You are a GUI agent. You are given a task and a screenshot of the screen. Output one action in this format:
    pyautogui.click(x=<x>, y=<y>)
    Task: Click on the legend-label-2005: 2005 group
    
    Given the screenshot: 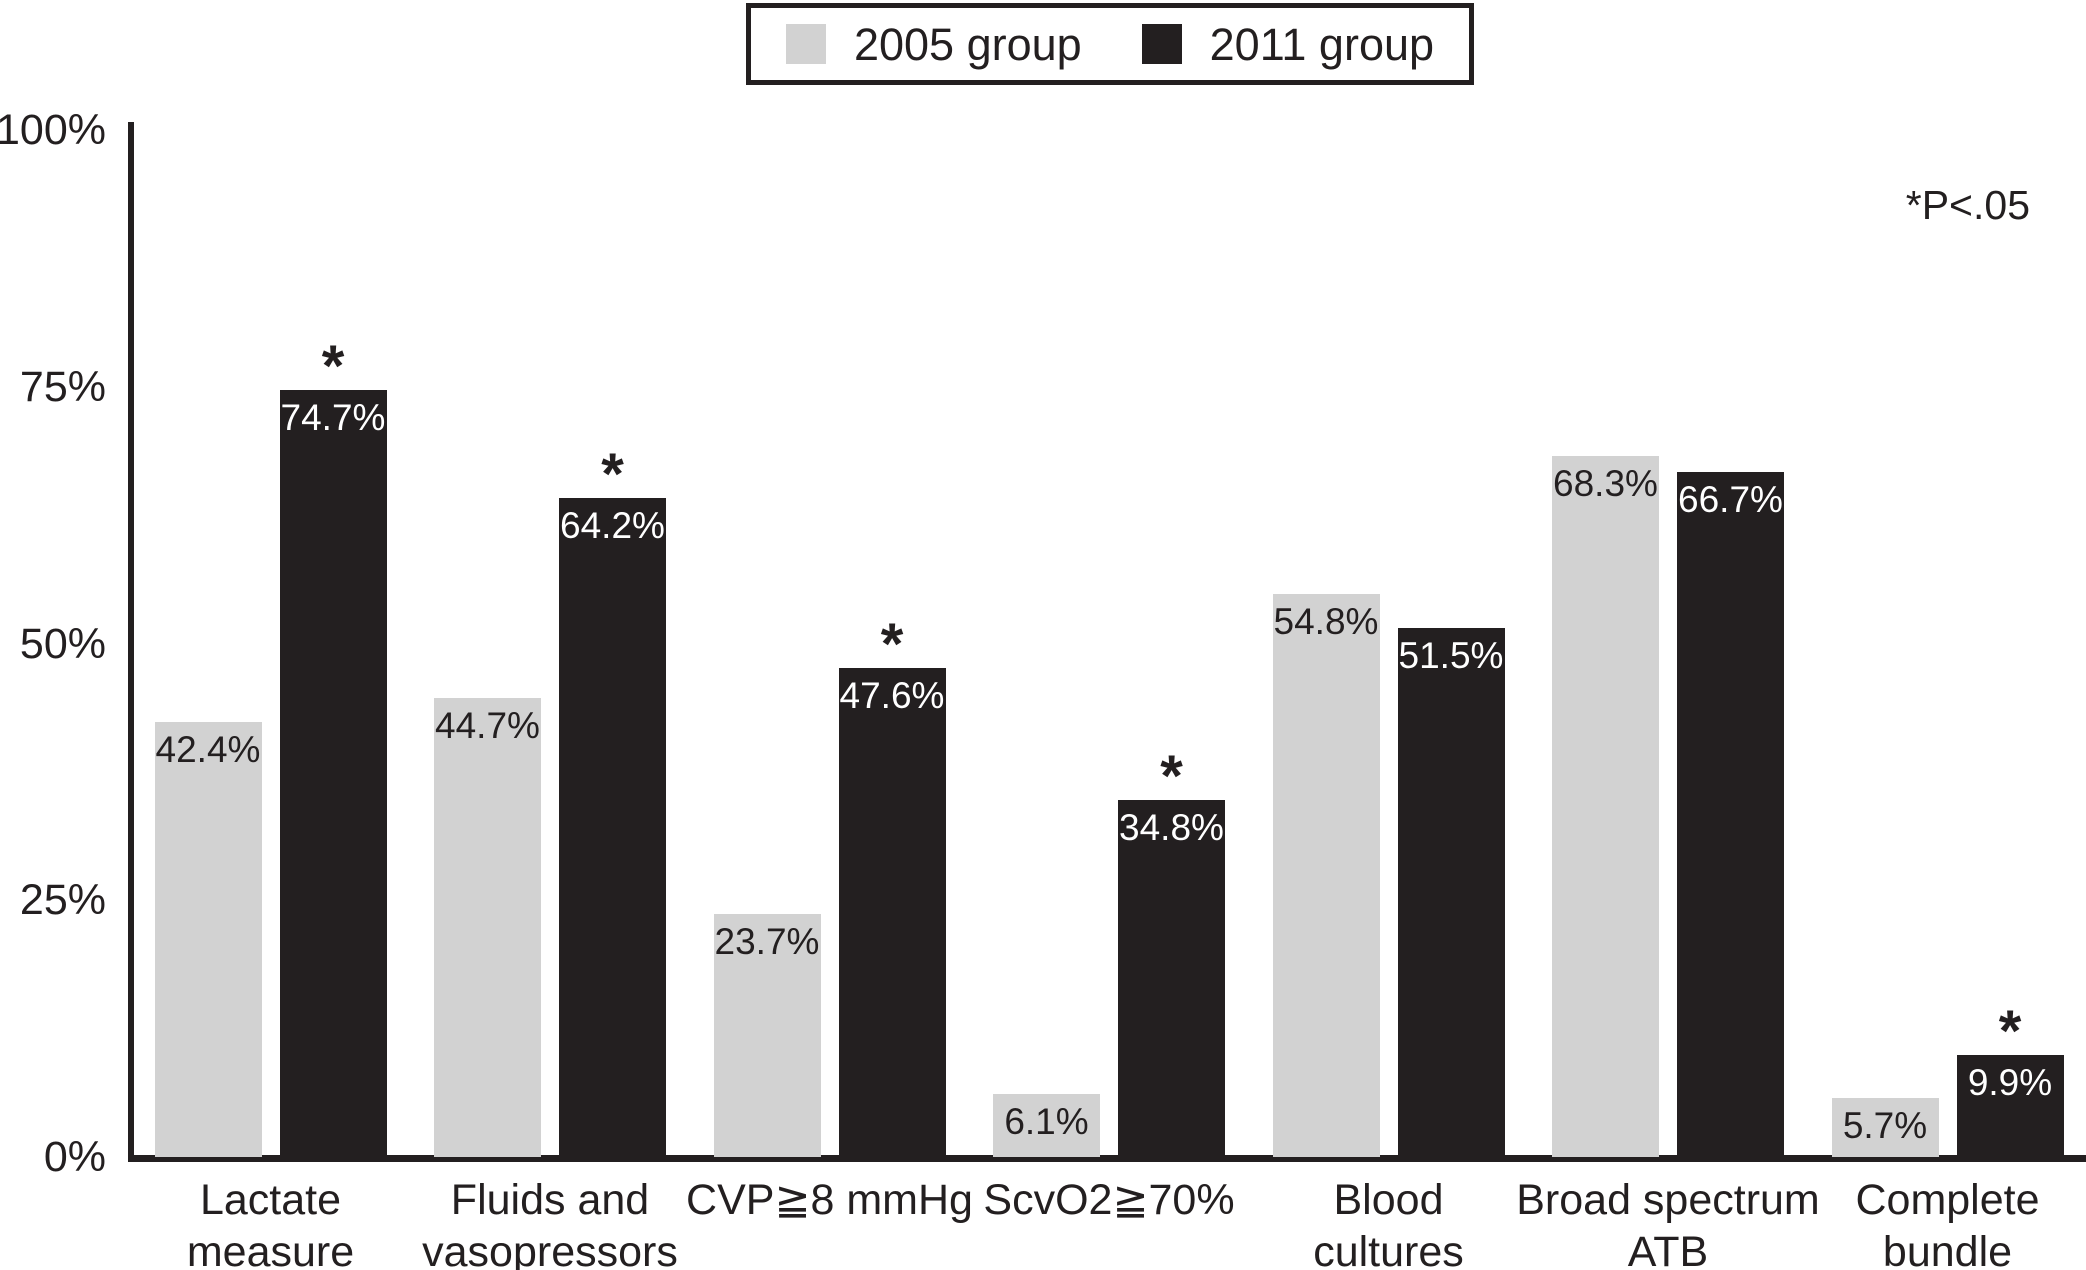 What is the action you would take?
    pyautogui.click(x=967, y=44)
    